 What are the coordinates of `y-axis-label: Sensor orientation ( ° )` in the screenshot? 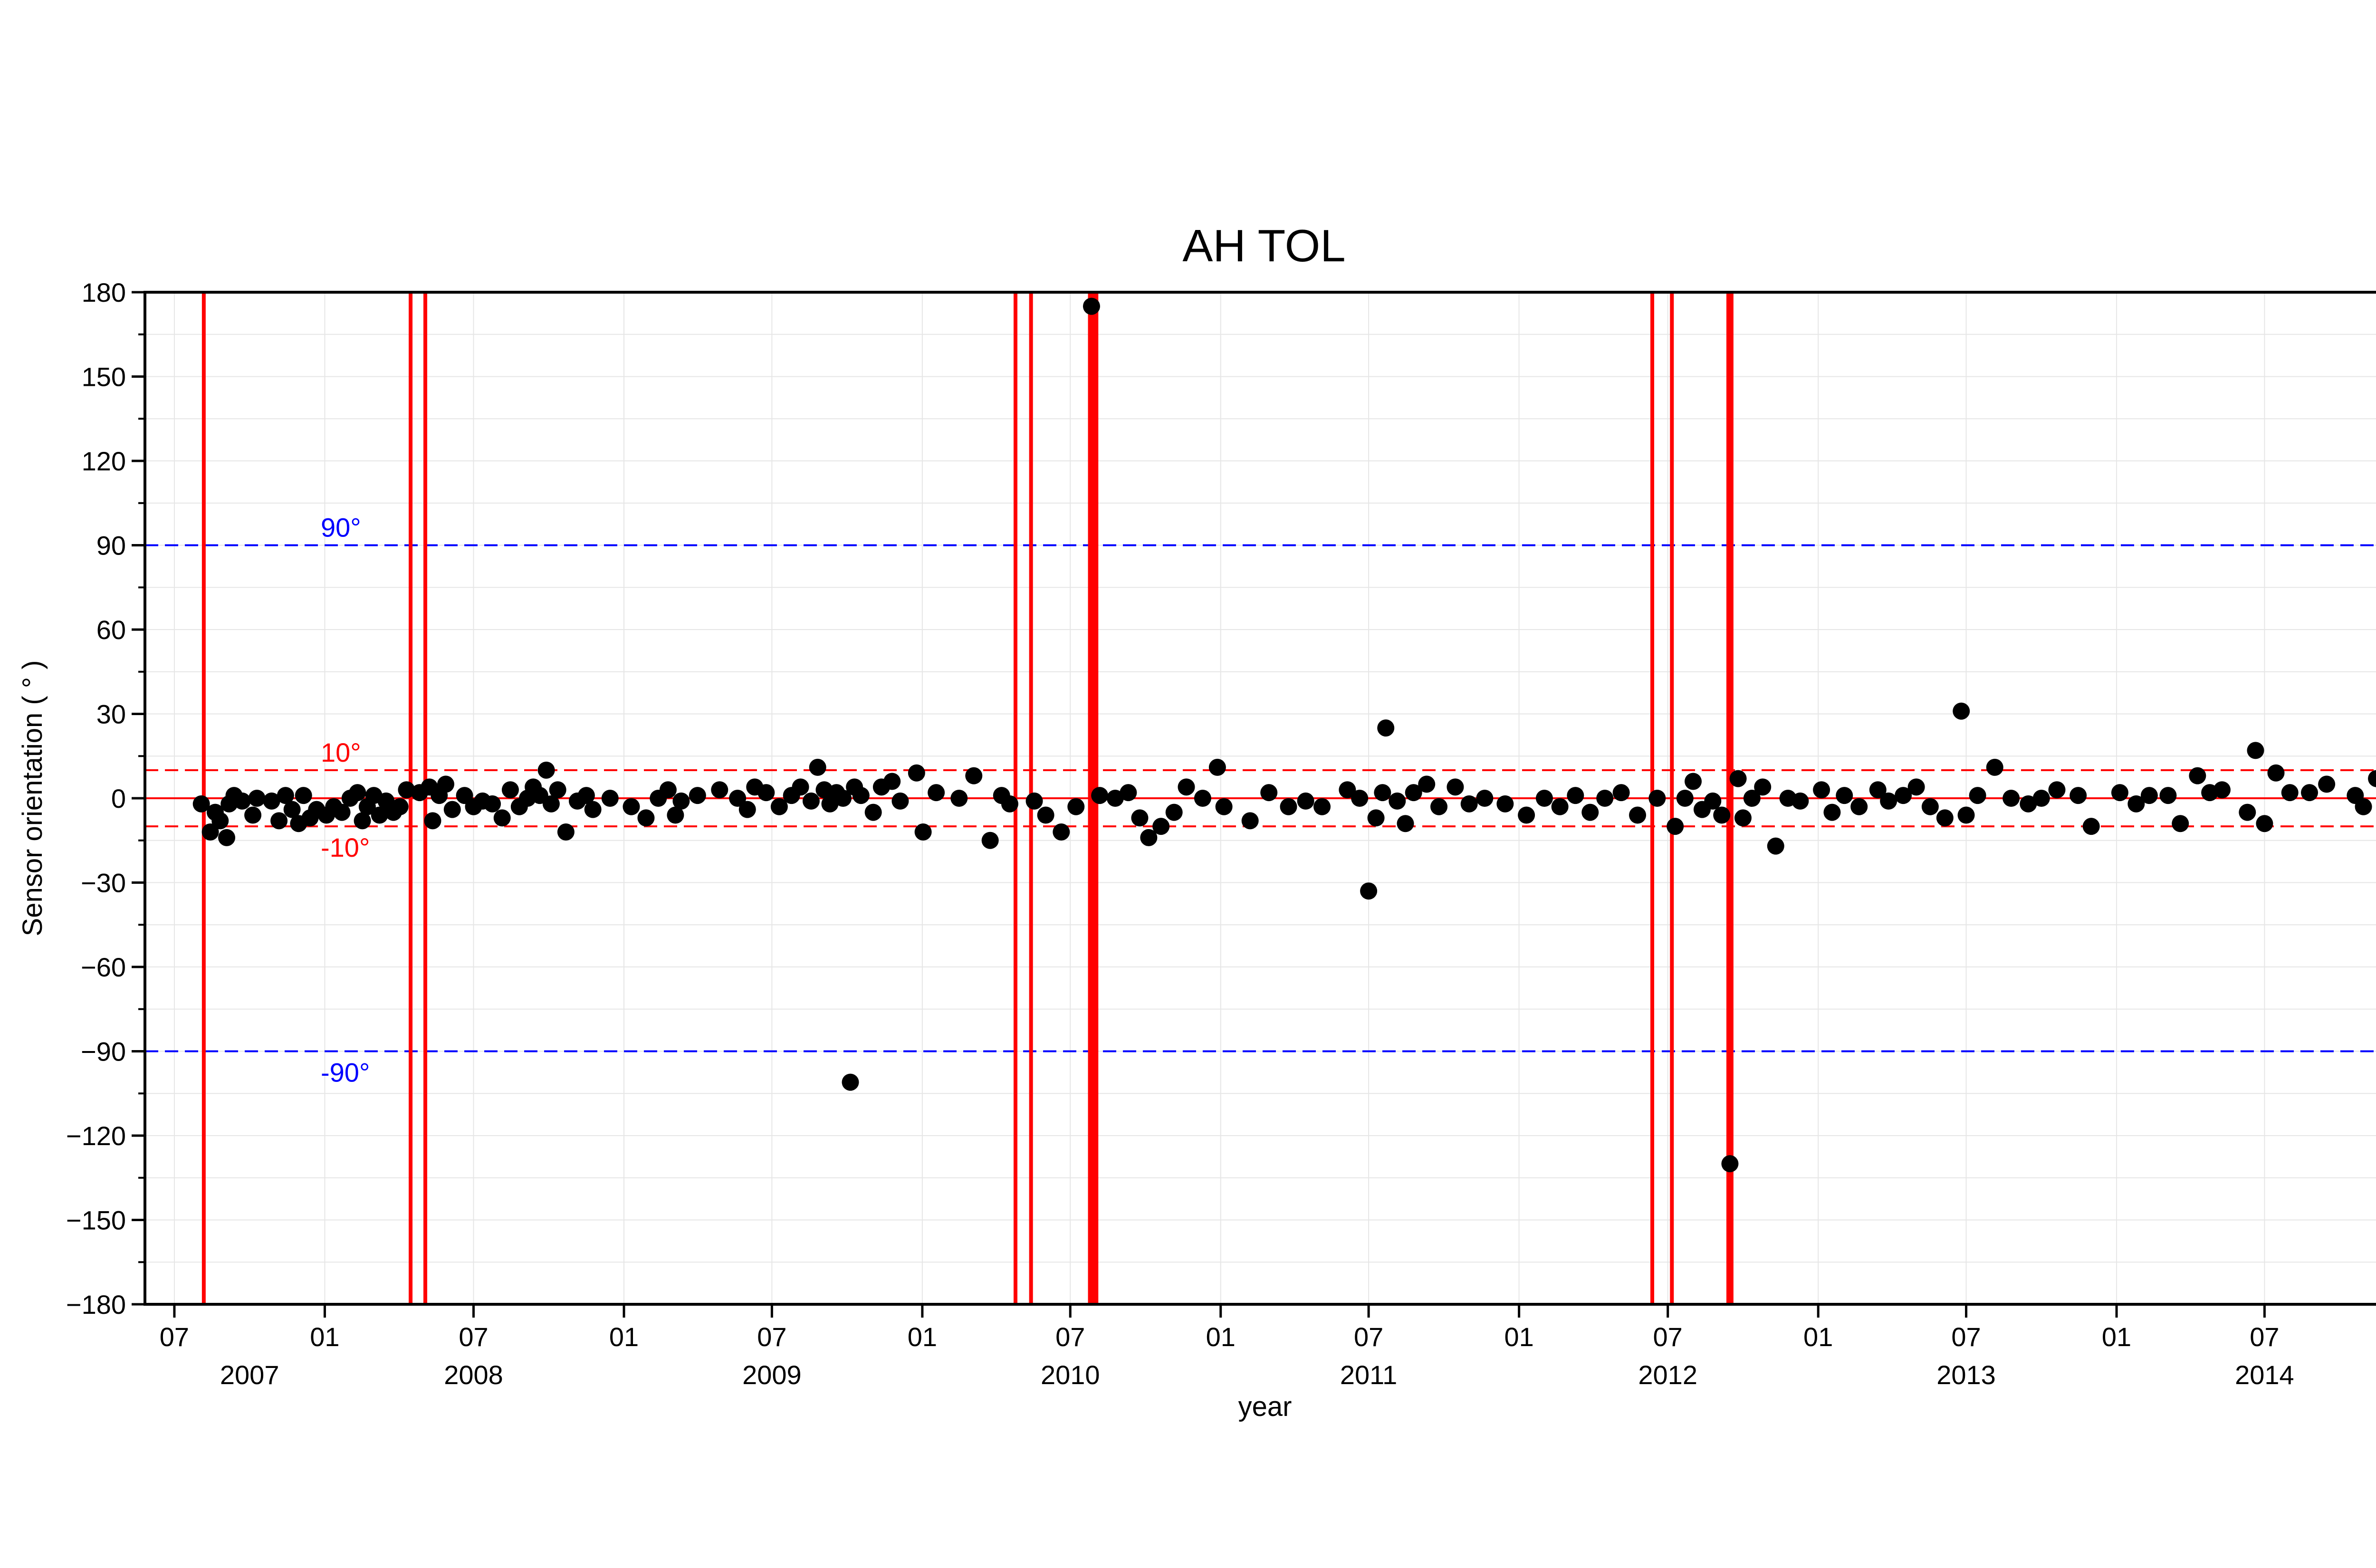 It's located at (32, 799).